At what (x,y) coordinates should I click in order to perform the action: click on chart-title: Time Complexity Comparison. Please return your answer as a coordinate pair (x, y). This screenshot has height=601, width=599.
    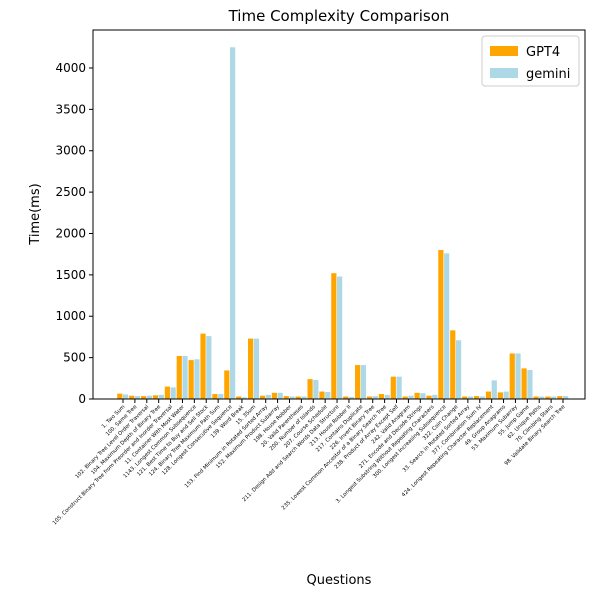
    Looking at the image, I should click on (339, 16).